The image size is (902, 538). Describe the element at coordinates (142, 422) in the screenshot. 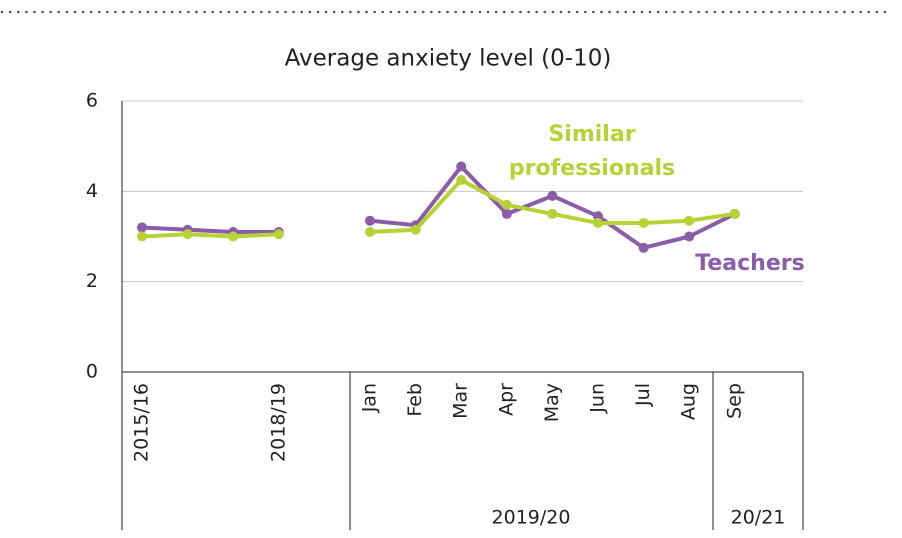

I see `x-tick-label: 2015/16` at that location.